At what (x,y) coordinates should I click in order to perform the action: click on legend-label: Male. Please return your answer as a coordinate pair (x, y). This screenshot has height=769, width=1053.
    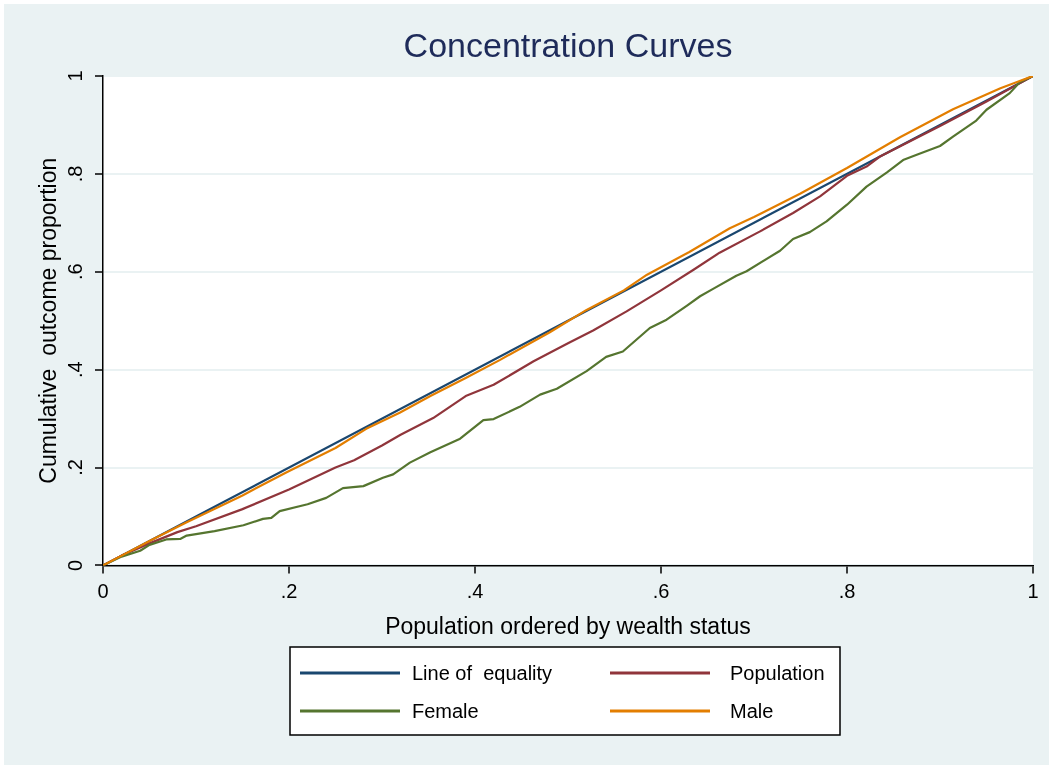
    Looking at the image, I should click on (752, 710).